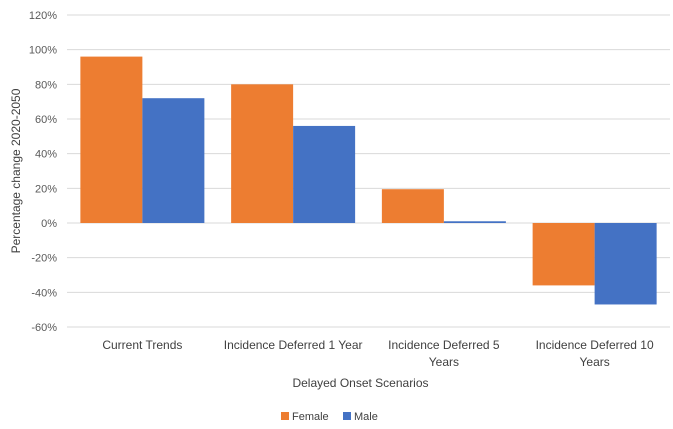 The image size is (673, 429). I want to click on y-tick-label: 60%, so click(46, 120).